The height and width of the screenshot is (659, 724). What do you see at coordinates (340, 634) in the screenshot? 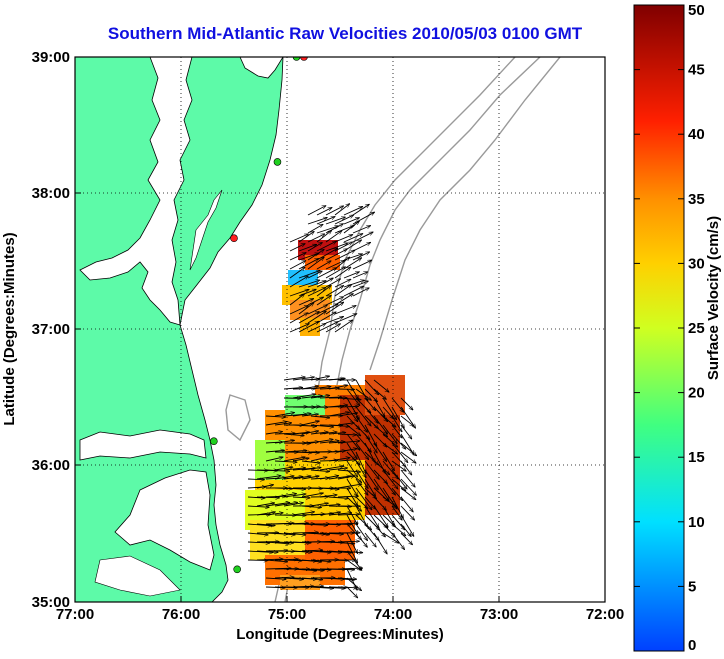
I see `x-axis-label: Longitude (Degrees:Minutes)` at bounding box center [340, 634].